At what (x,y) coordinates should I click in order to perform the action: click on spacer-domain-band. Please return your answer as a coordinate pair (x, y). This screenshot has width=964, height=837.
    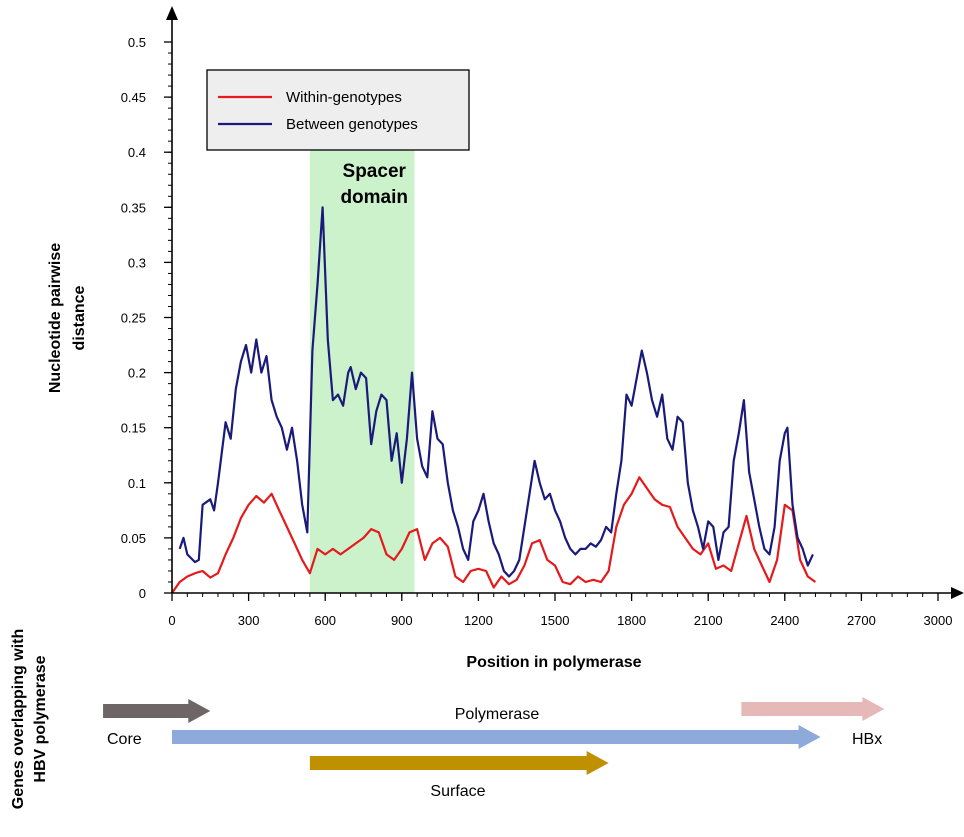
    Looking at the image, I should click on (362, 370).